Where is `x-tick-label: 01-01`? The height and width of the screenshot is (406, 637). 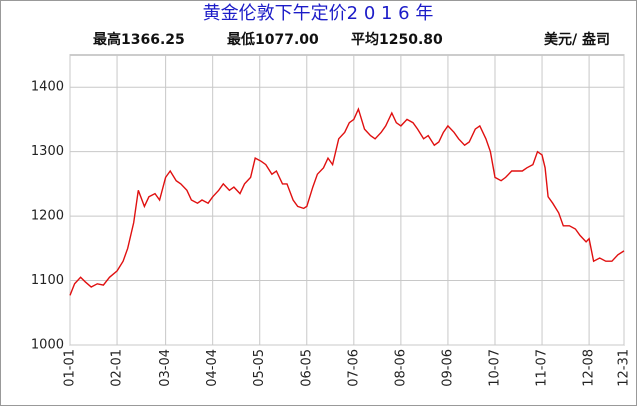 x-tick-label: 01-01 is located at coordinates (70, 368).